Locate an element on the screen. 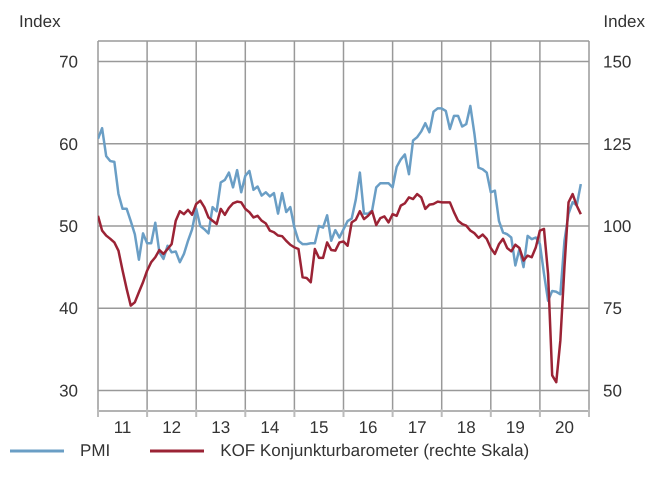 This screenshot has height=479, width=655. x-tick-label: 12 is located at coordinates (172, 427).